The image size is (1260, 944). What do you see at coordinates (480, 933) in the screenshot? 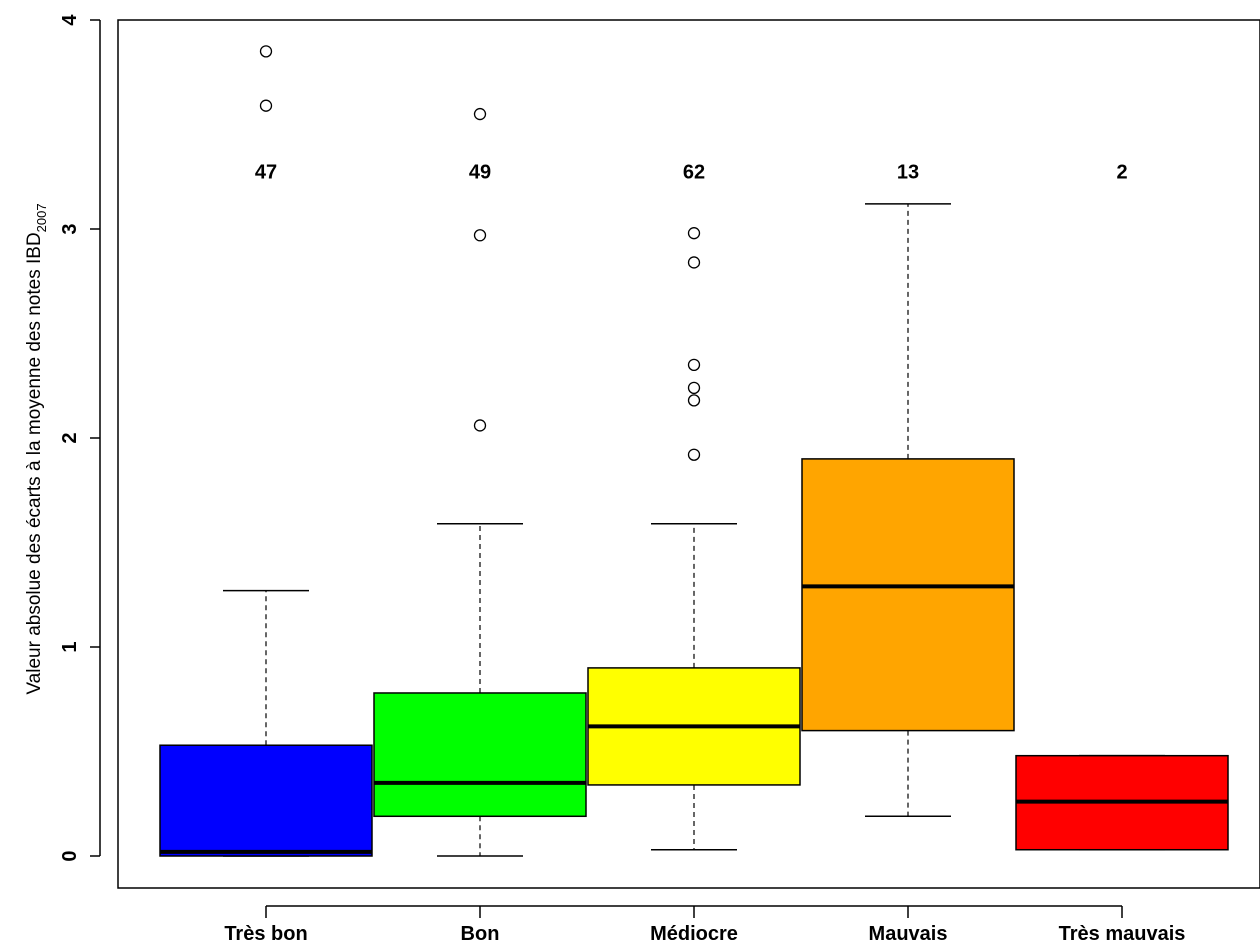
I see `x-tick-label: Bon` at bounding box center [480, 933].